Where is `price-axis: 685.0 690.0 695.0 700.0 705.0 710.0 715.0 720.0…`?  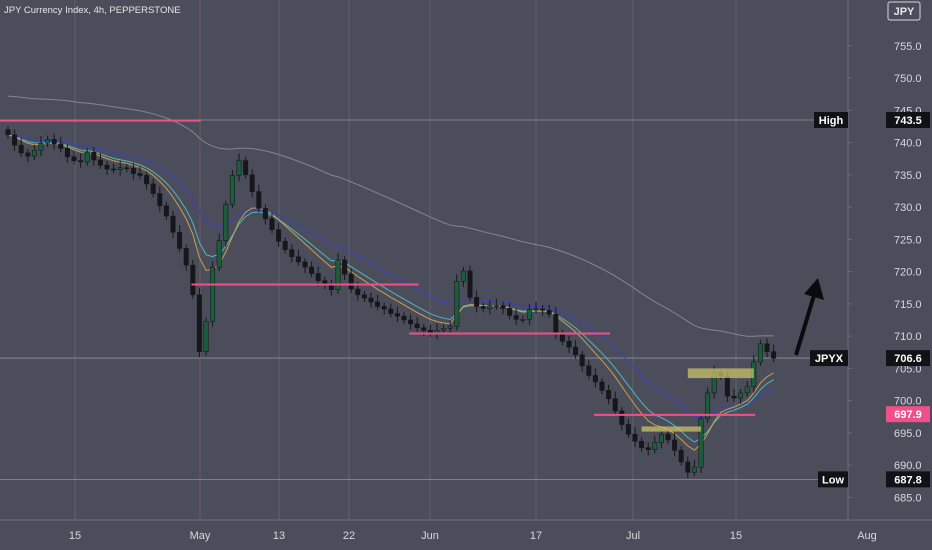
price-axis: 685.0 690.0 695.0 700.0 705.0 710.0 715.0 720.0… is located at coordinates (889, 275).